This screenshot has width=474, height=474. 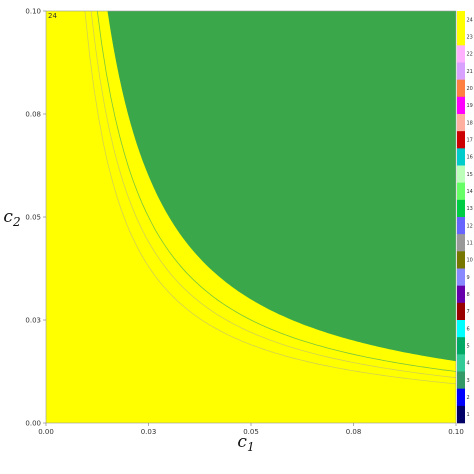 I want to click on colorbar-label: 16, so click(x=470, y=158).